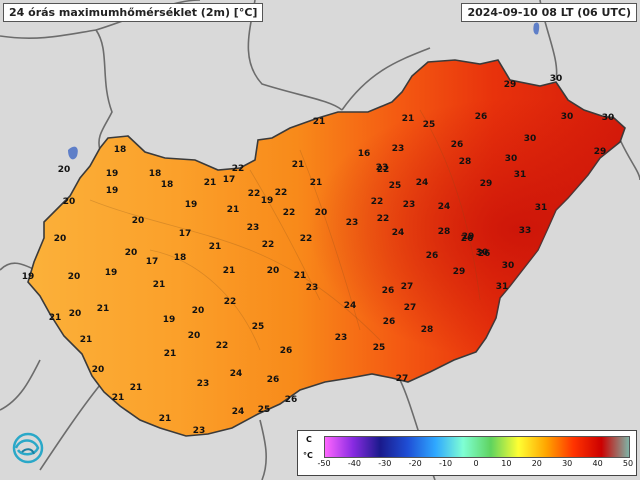  What do you see at coordinates (385, 463) in the screenshot?
I see `legend-tick-label: -30` at bounding box center [385, 463].